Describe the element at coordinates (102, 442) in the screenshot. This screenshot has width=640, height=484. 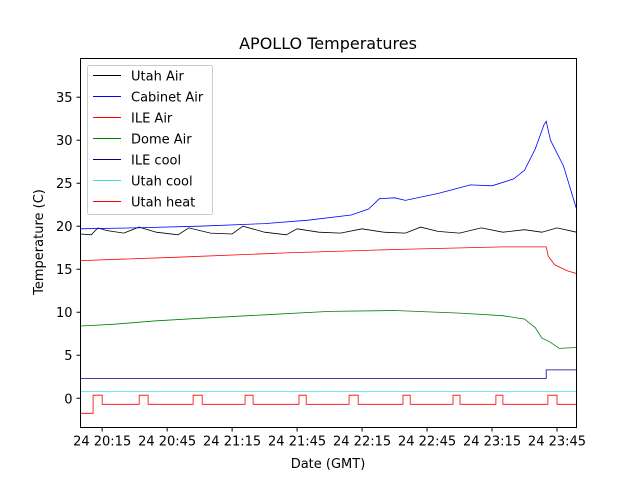
I see `x-tick-label: 24 20:15` at that location.